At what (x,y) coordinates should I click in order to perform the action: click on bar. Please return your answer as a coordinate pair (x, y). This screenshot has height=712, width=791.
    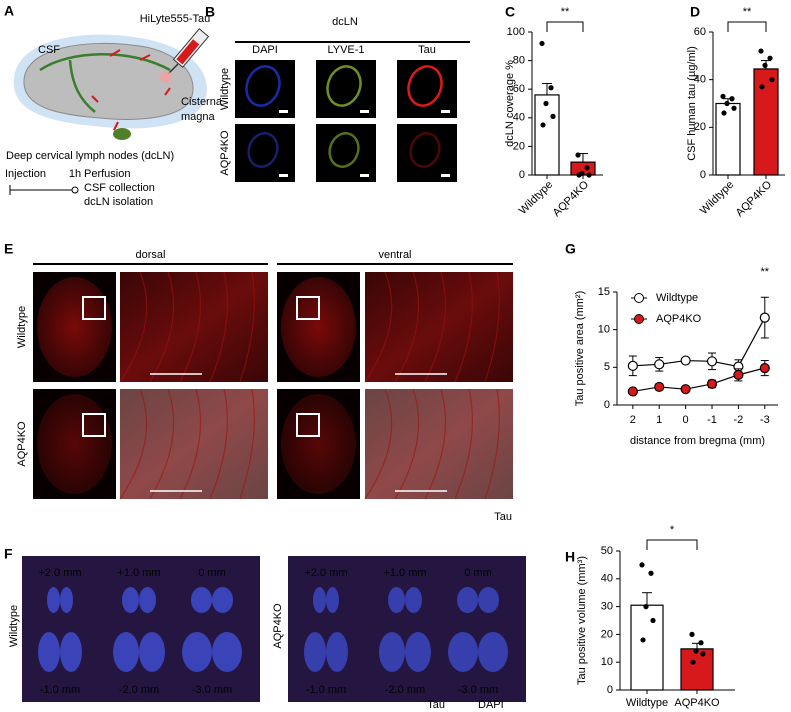
    Looking at the image, I should click on (547, 135).